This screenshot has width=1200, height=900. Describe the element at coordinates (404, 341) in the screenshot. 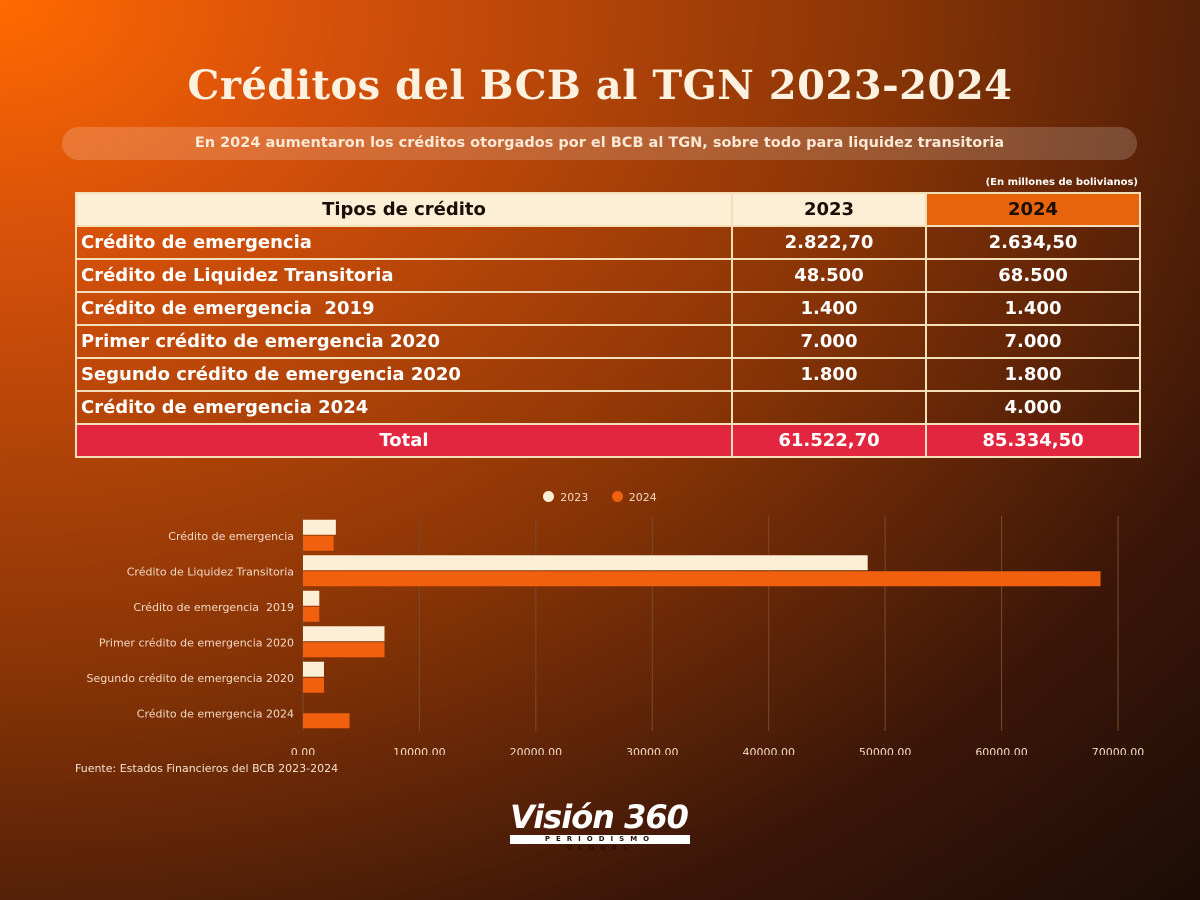

I see `row-label: Primer crédito de emergencia 2020` at that location.